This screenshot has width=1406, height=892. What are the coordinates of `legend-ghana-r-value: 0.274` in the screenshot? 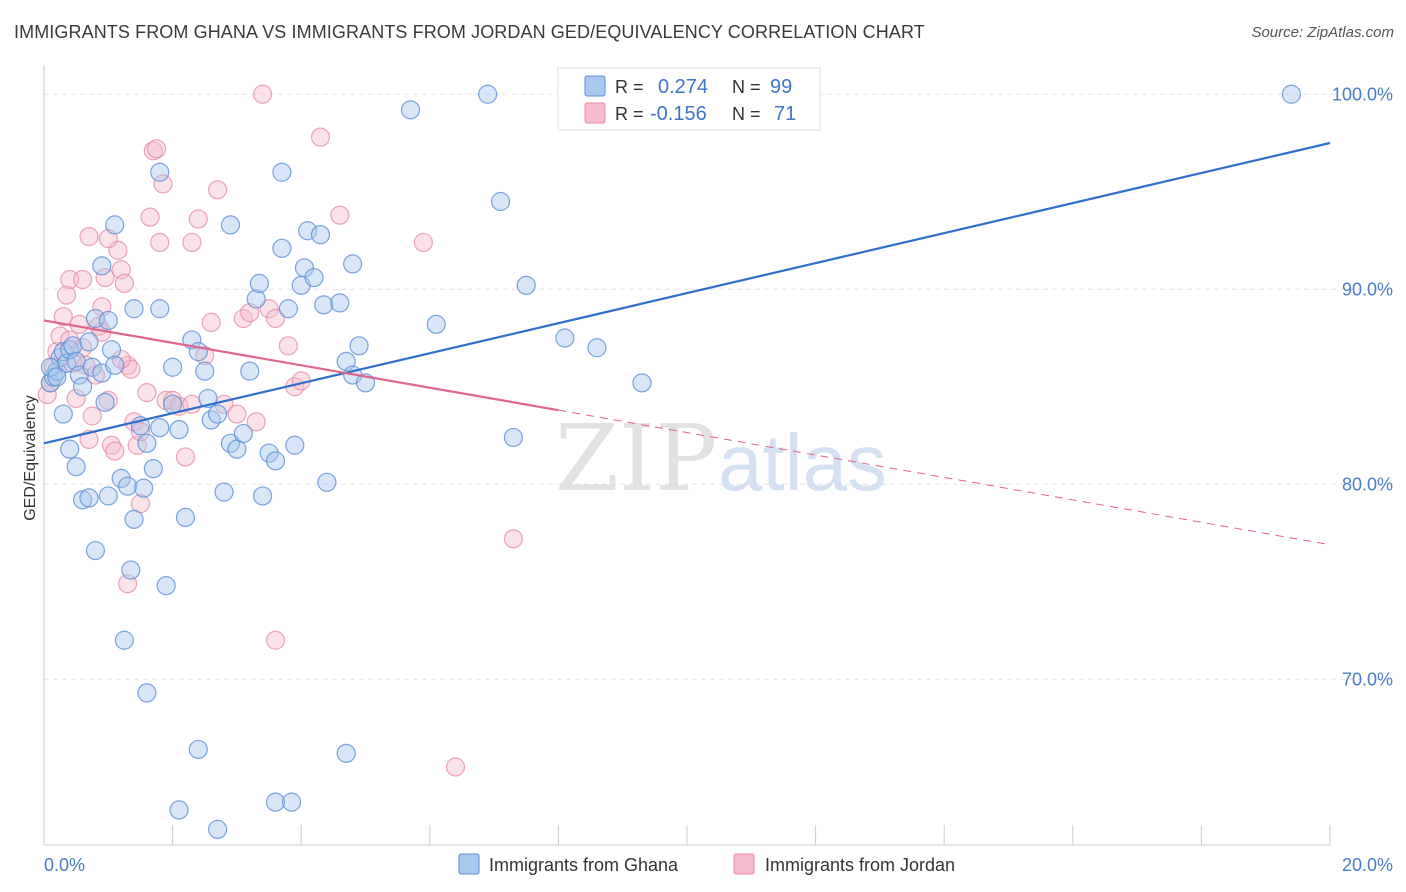 It's located at (683, 87).